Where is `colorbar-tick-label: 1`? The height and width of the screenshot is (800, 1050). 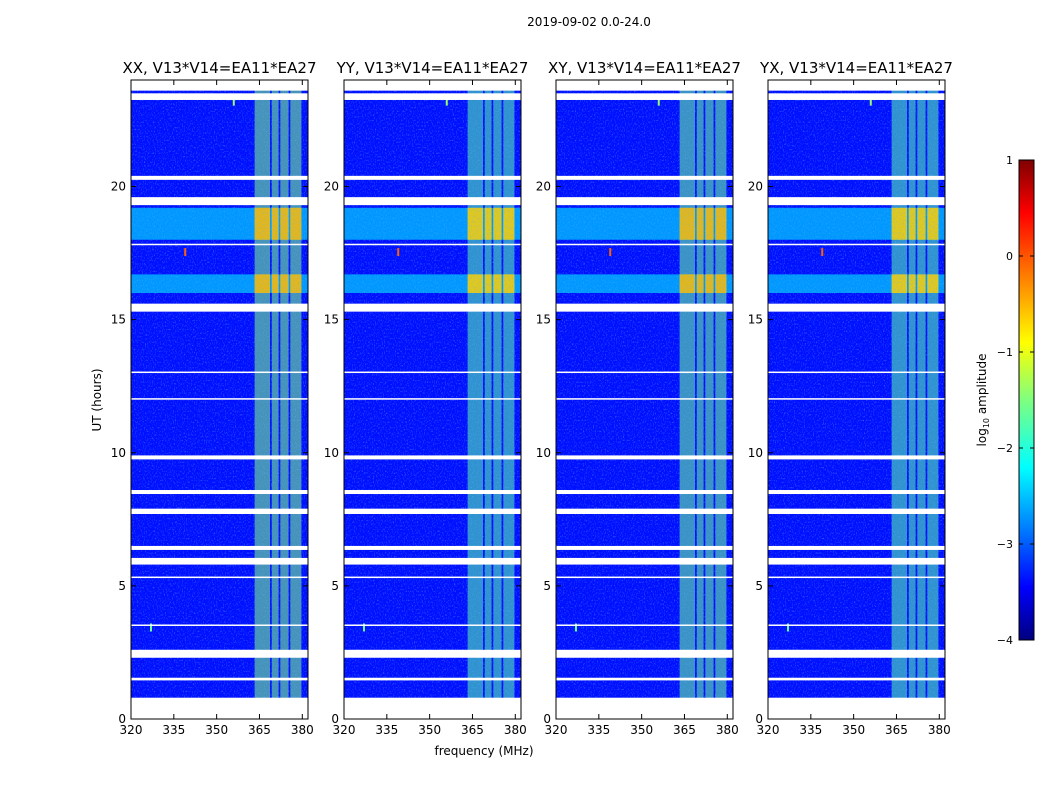
colorbar-tick-label: 1 is located at coordinates (1009, 160).